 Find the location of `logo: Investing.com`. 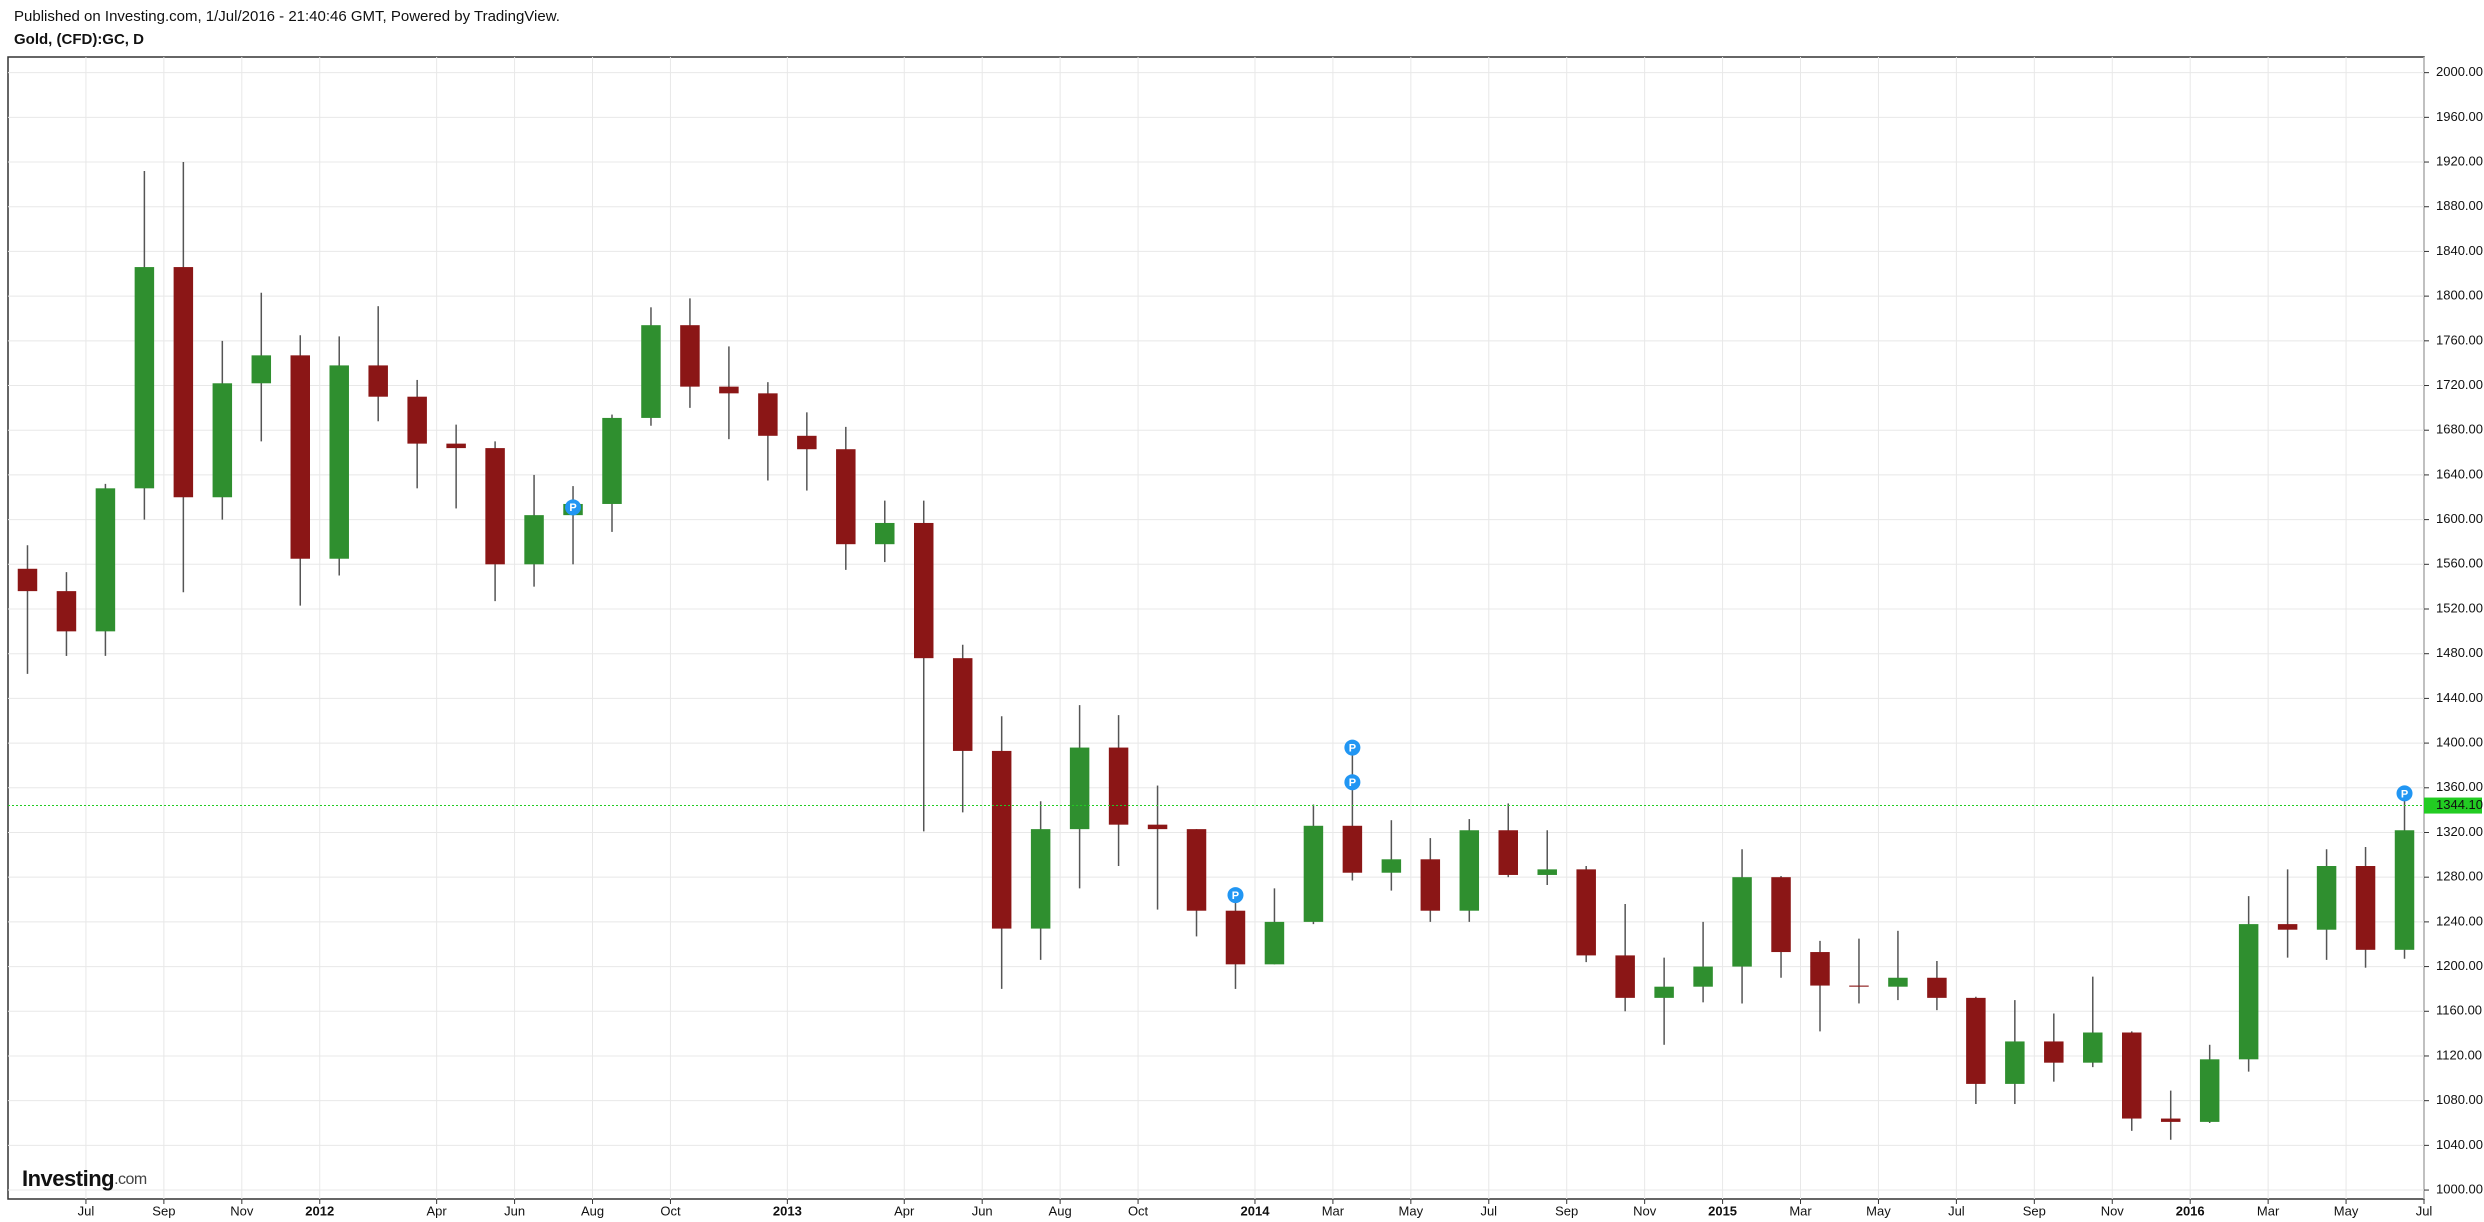

logo: Investing.com is located at coordinates (84, 1178).